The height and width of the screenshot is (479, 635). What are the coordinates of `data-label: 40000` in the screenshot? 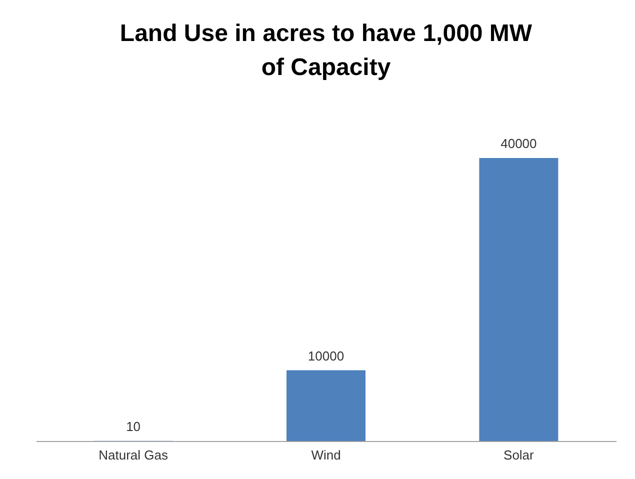 It's located at (518, 143).